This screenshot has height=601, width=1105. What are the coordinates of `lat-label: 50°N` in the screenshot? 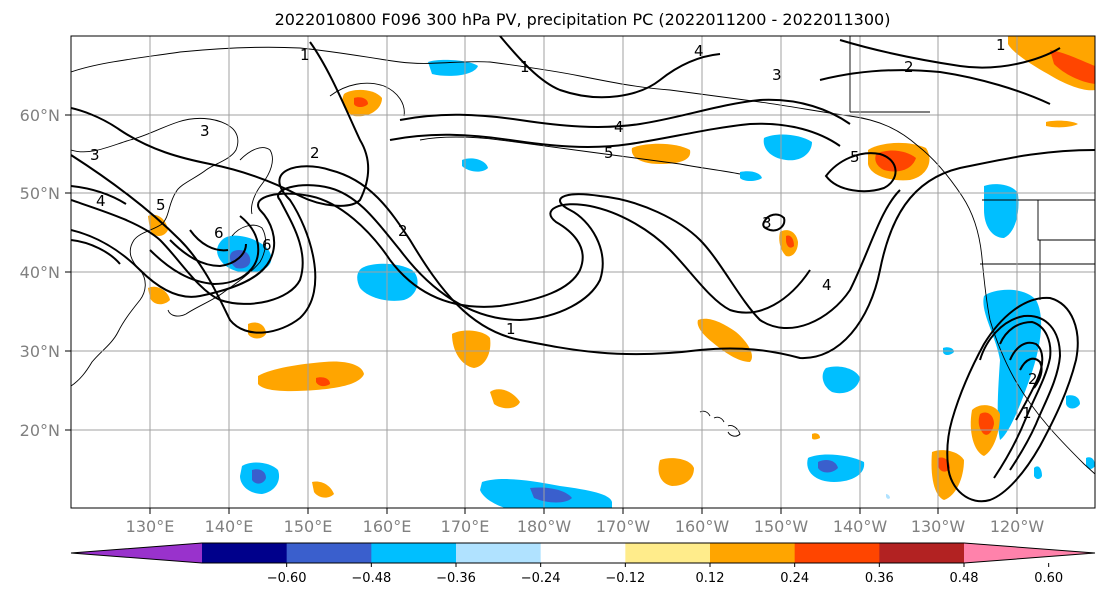 It's located at (40, 193).